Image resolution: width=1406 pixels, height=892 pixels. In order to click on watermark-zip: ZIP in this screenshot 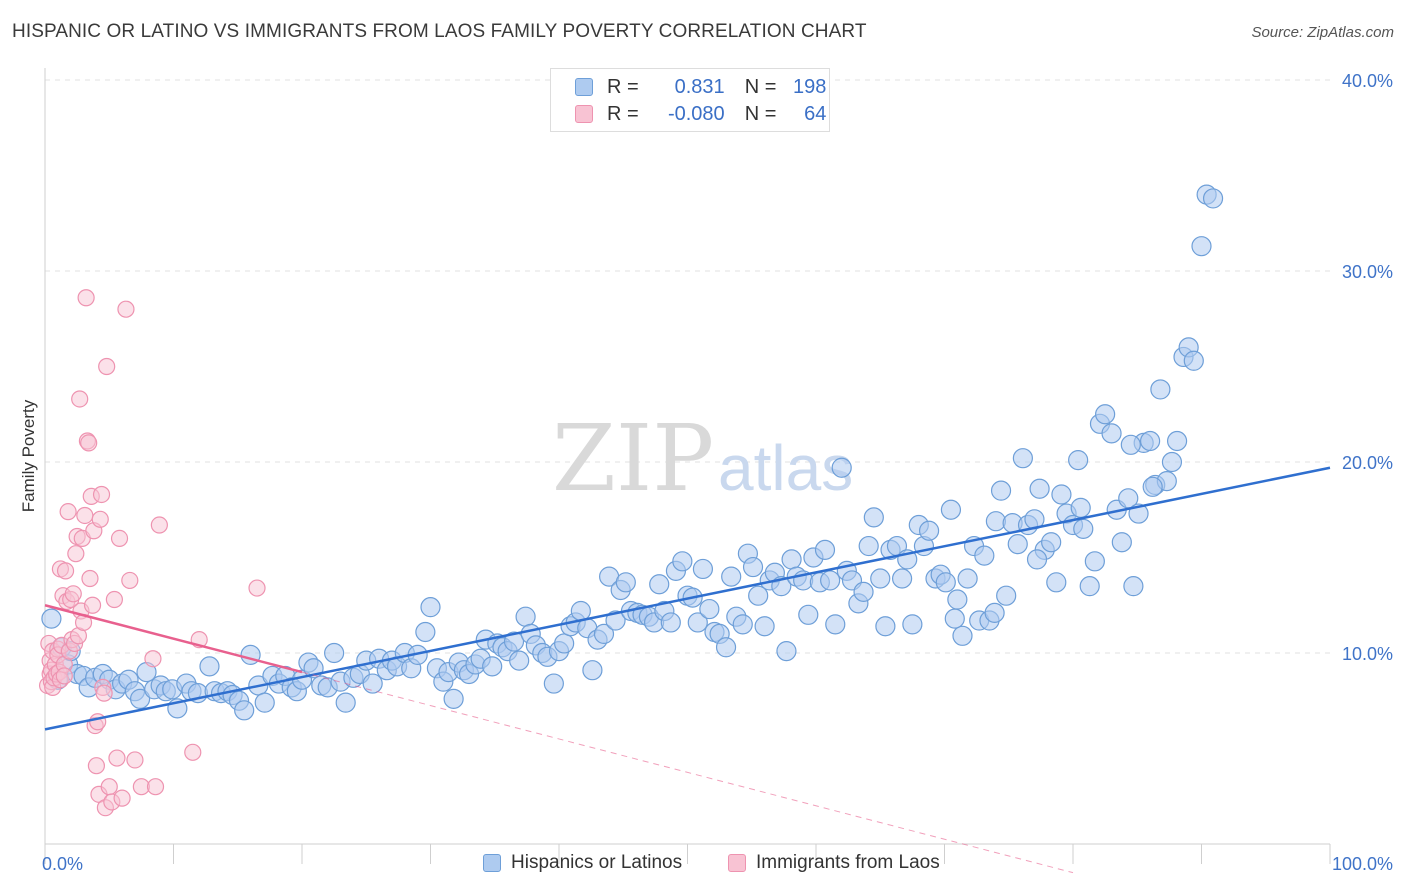, I will do `click(633, 458)`.